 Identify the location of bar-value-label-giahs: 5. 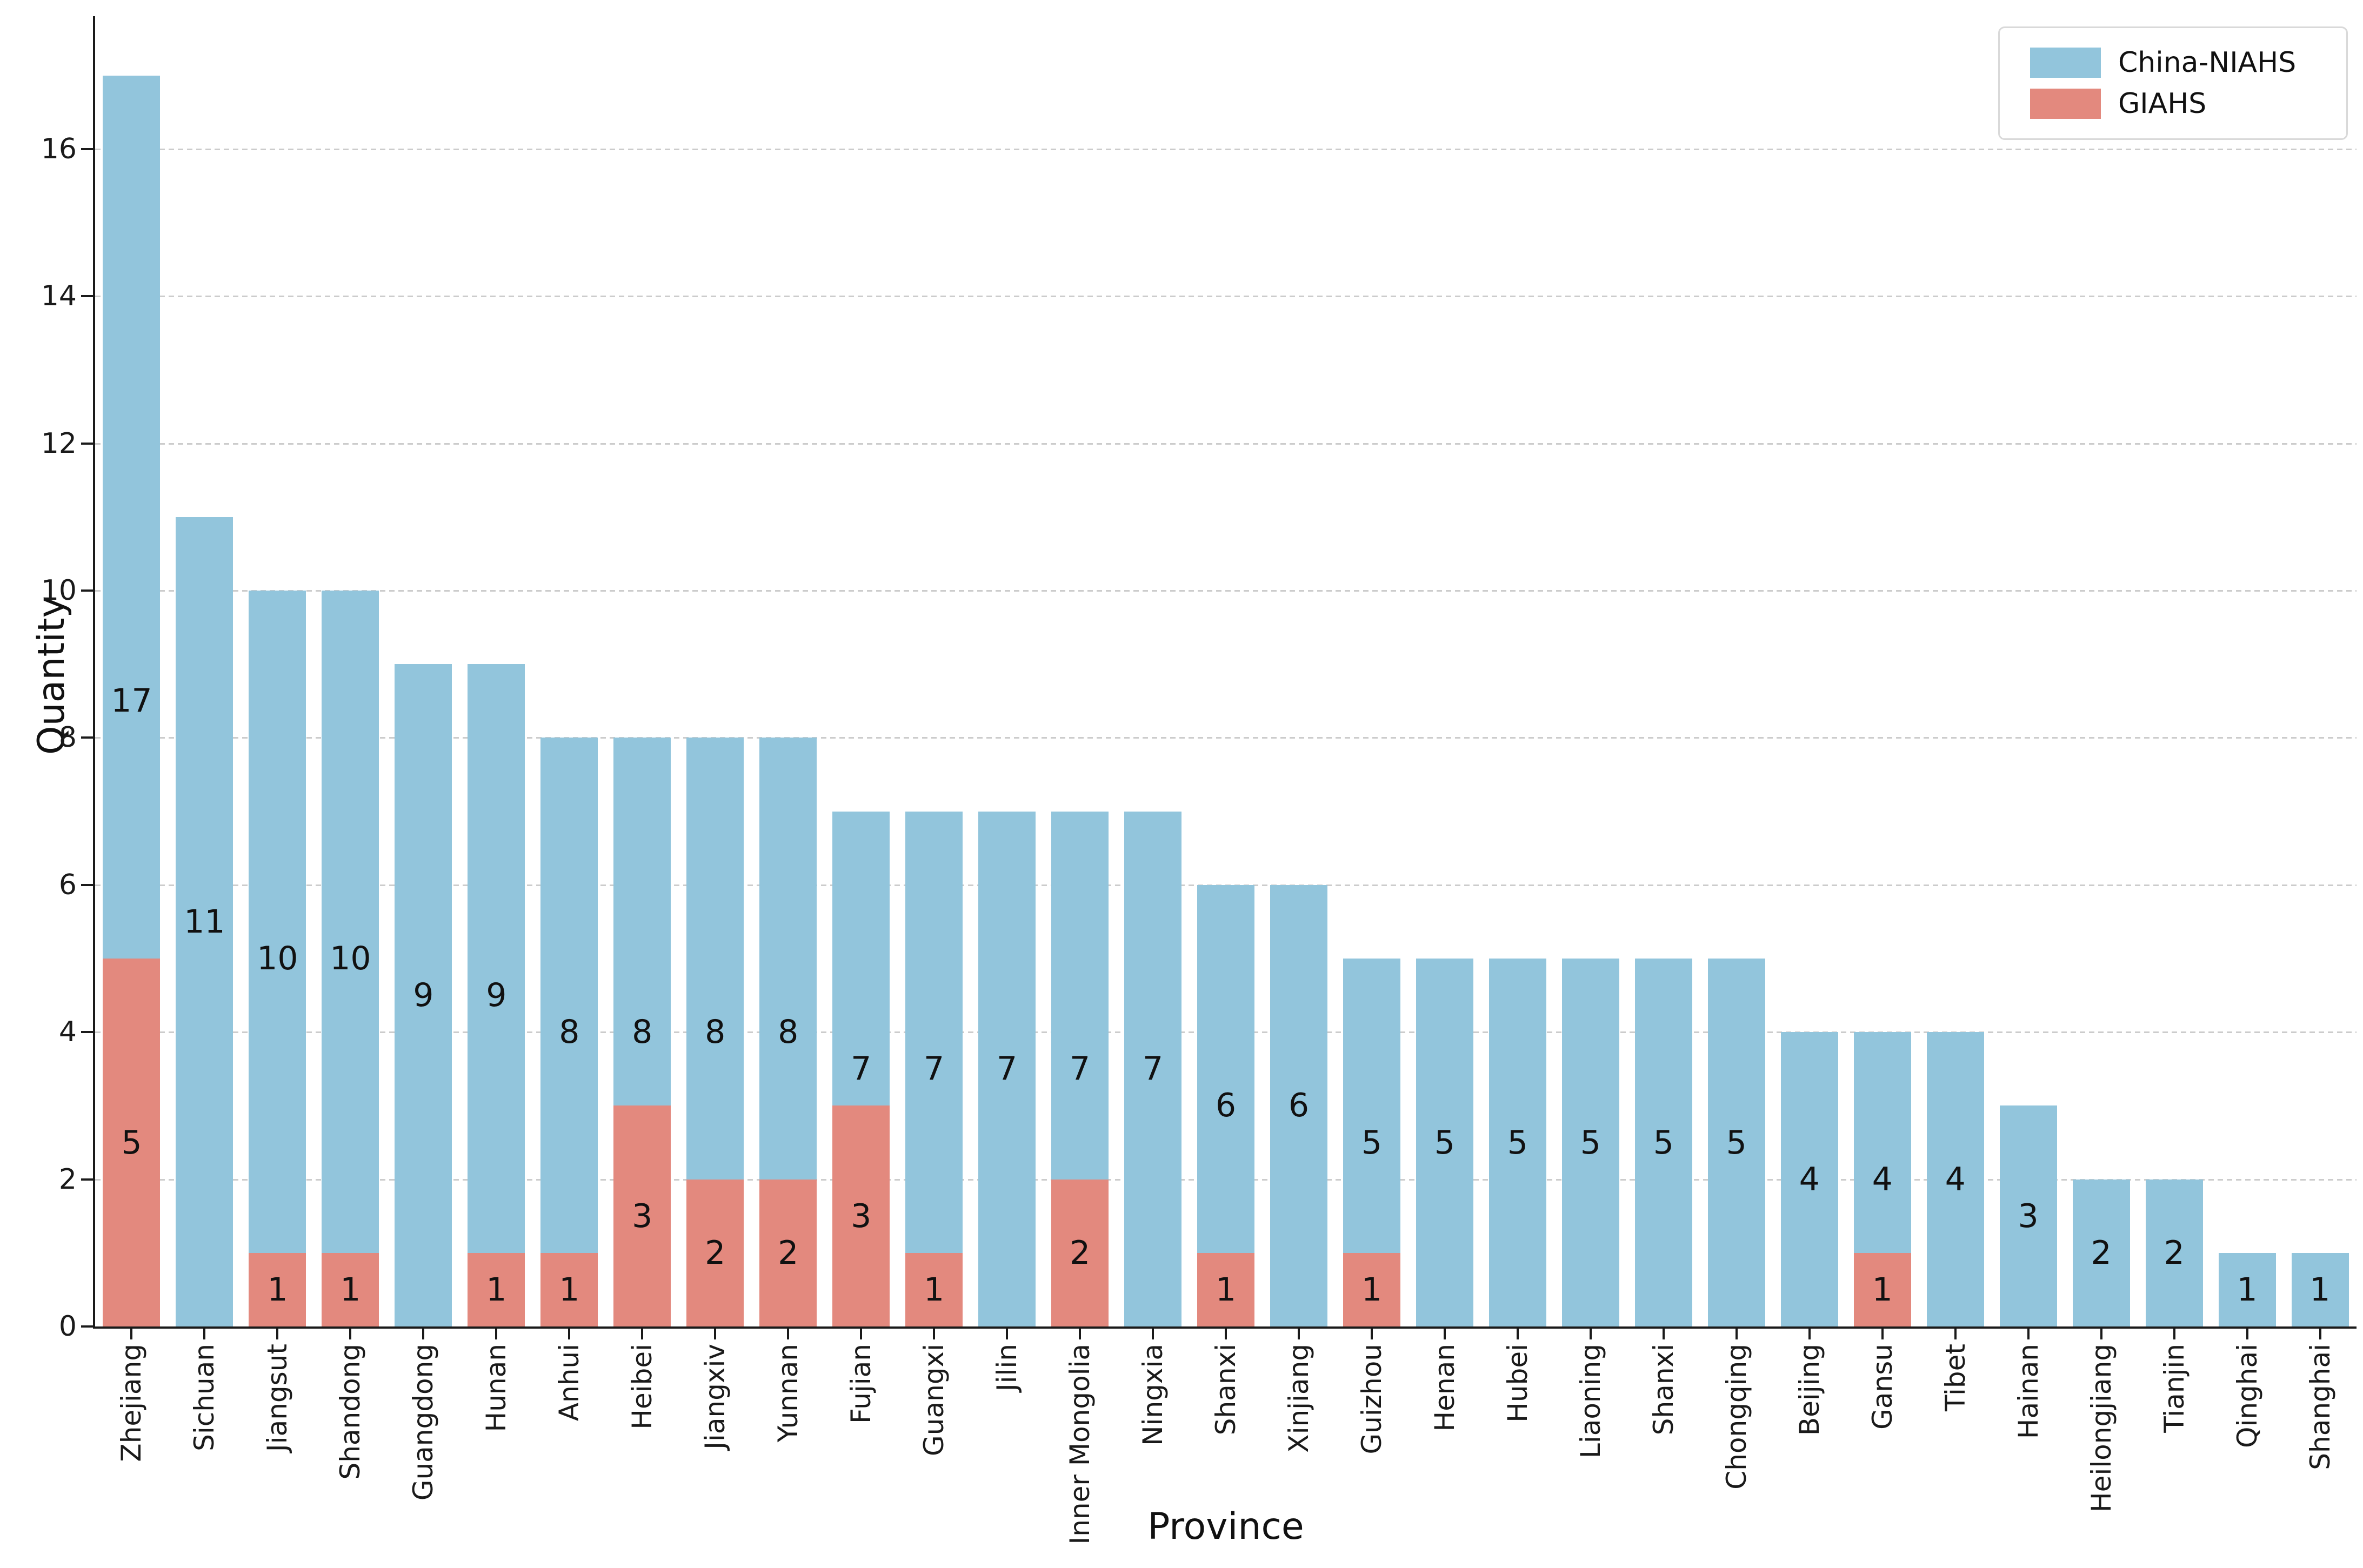
(131, 1142).